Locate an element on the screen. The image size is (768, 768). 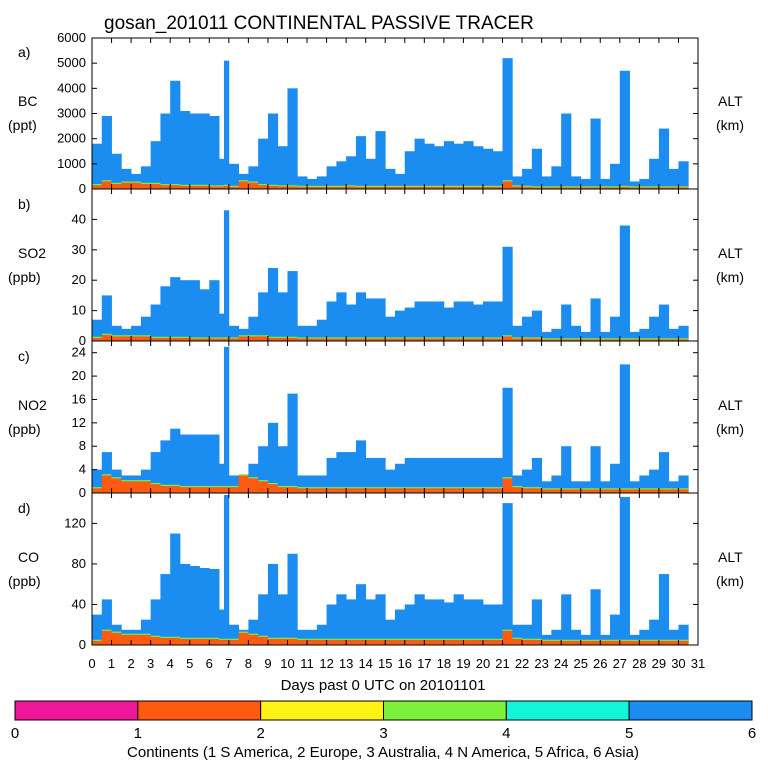
colorbar-swatch is located at coordinates (199, 710).